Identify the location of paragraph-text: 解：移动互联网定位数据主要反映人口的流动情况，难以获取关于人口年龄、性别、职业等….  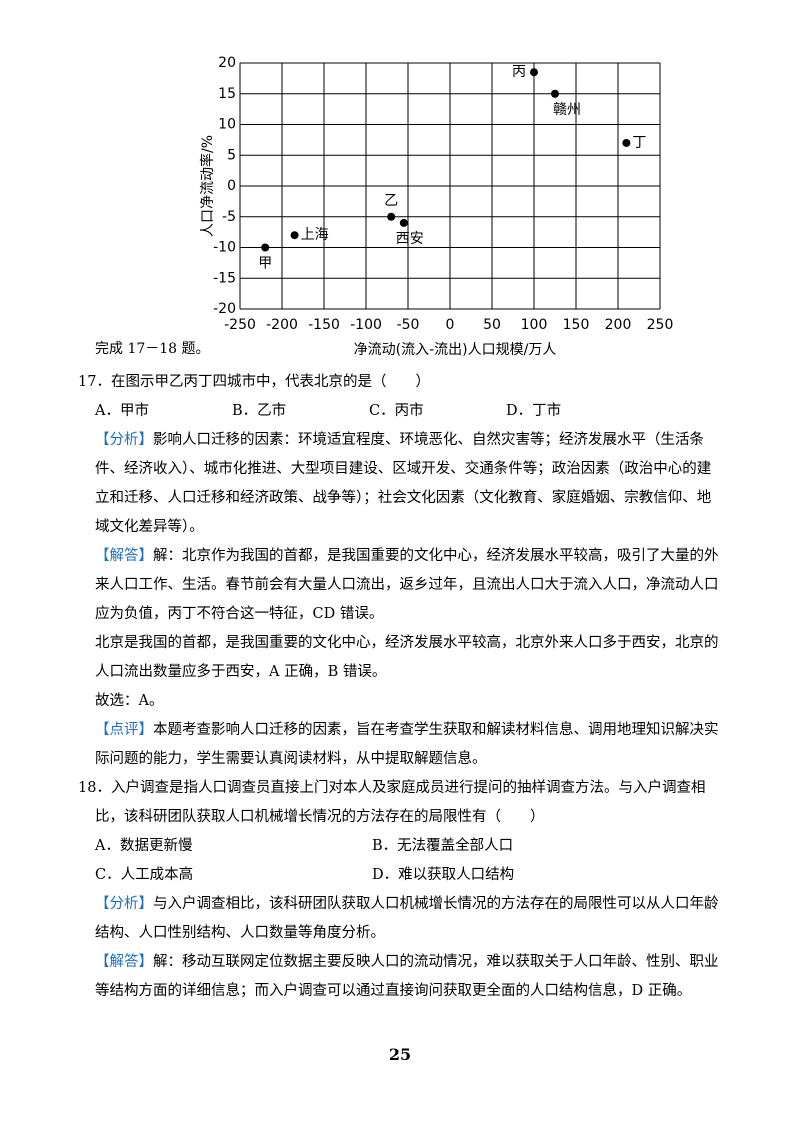
(407, 976).